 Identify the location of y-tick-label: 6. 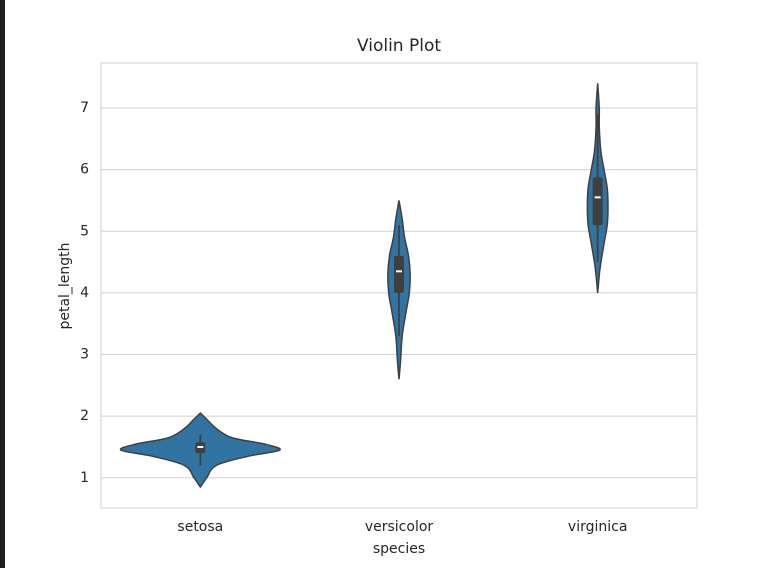
(84, 170).